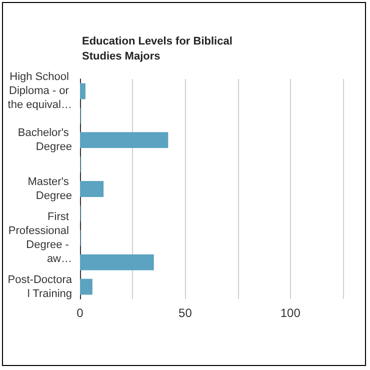 Image resolution: width=370 pixels, height=370 pixels. I want to click on y-tick-label: Bachelor's Degree, so click(45, 140).